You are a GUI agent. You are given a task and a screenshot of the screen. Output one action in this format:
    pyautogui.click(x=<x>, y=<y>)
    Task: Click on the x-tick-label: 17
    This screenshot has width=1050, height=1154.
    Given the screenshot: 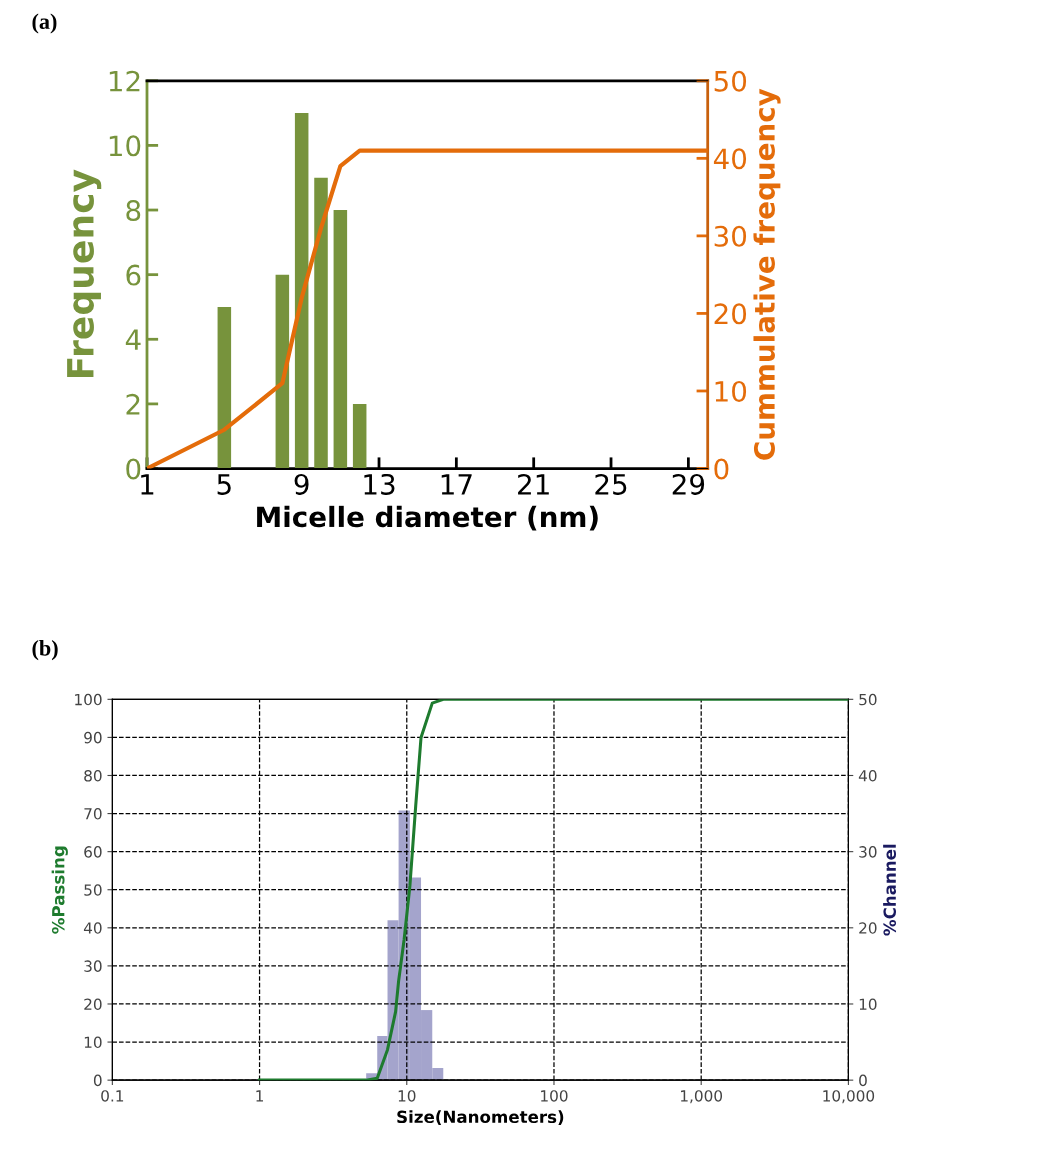 What is the action you would take?
    pyautogui.click(x=456, y=484)
    